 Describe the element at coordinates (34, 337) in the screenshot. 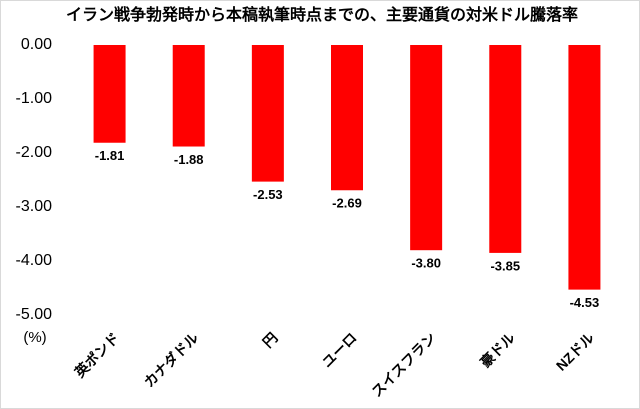

I see `y-axis-label: (%)` at that location.